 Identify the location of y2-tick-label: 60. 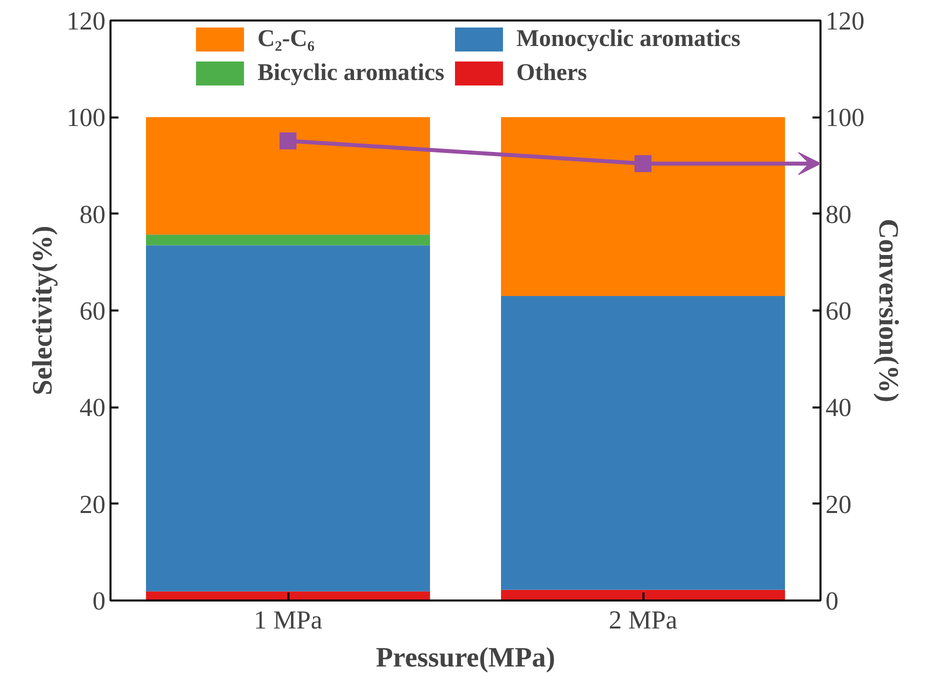
(839, 311).